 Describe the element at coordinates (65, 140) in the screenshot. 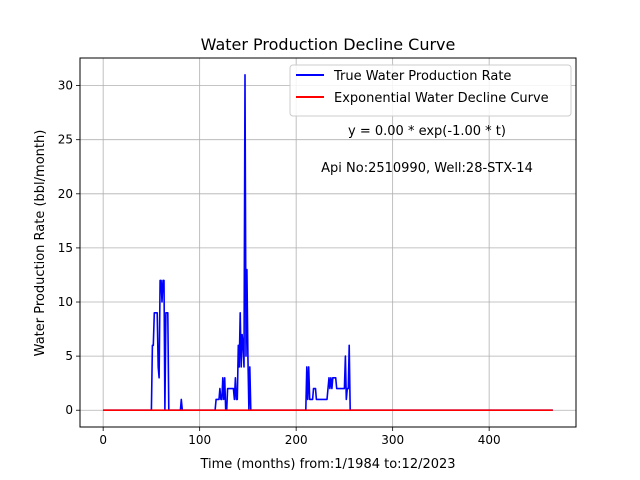

I see `y-tick-label: 25` at that location.